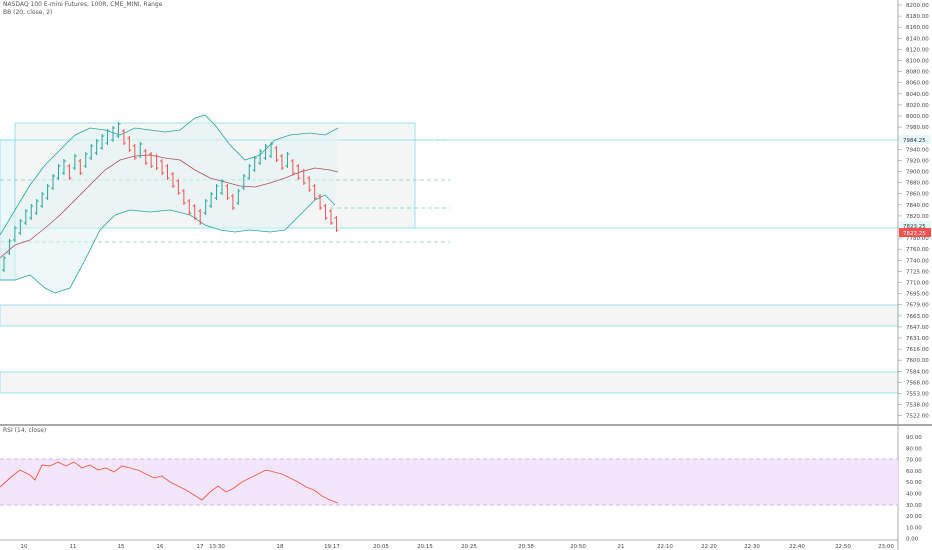 The image size is (932, 550). I want to click on price-axis-label: 7780.00, so click(917, 239).